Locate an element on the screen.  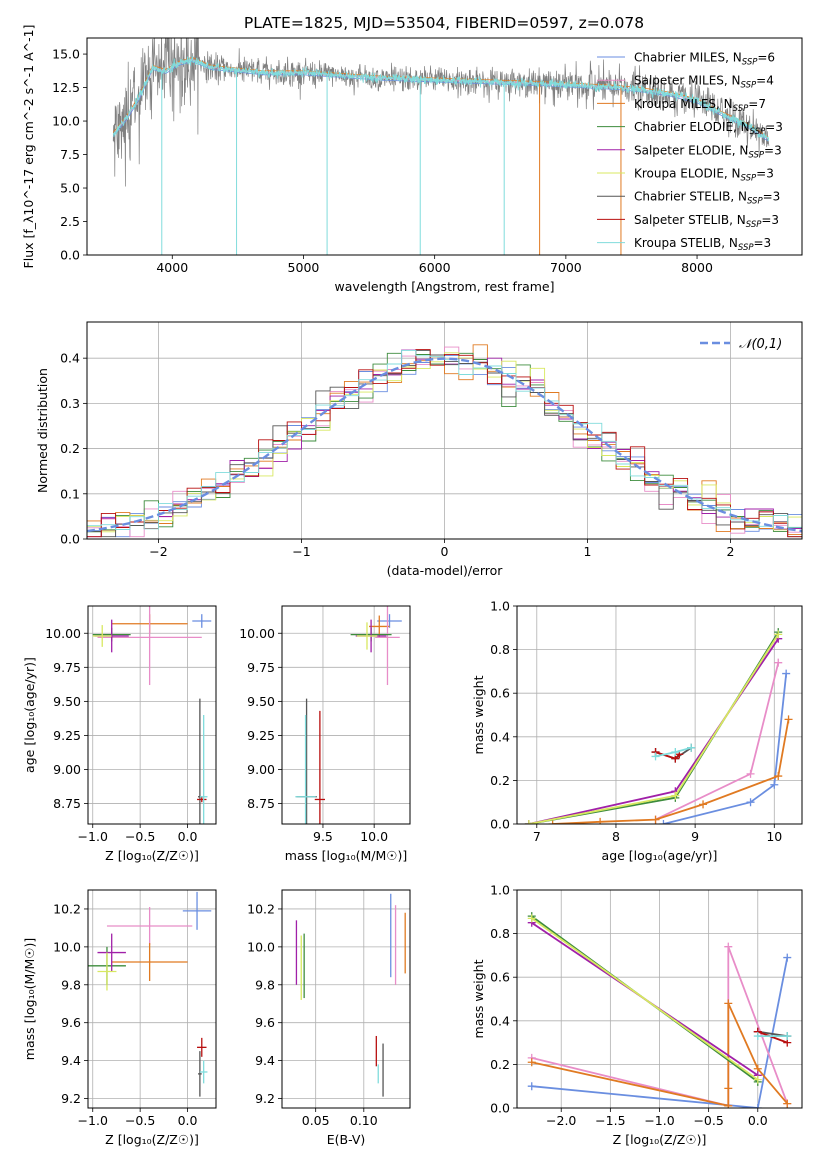
x-tick-label: 0.0 is located at coordinates (188, 1120).